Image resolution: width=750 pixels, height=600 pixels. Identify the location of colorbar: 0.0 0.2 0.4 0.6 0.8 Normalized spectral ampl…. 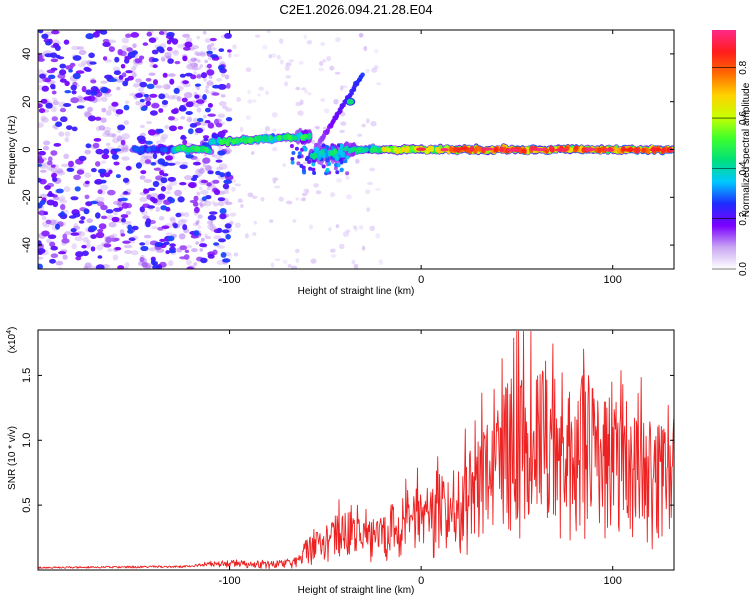
(731, 153).